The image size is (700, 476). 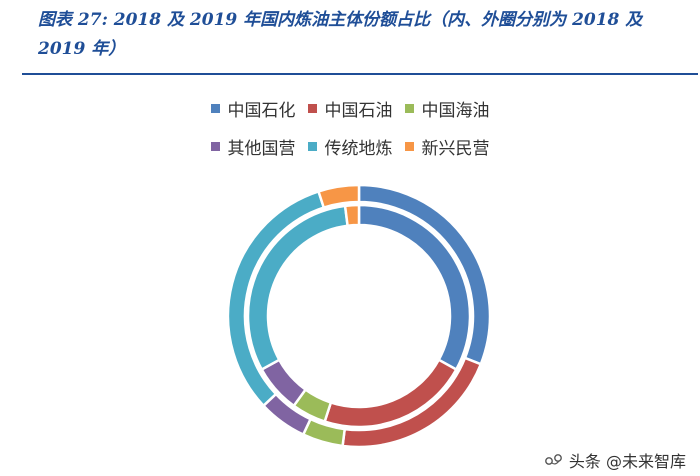 I want to click on watermark: 头条 @未来智库, so click(x=612, y=460).